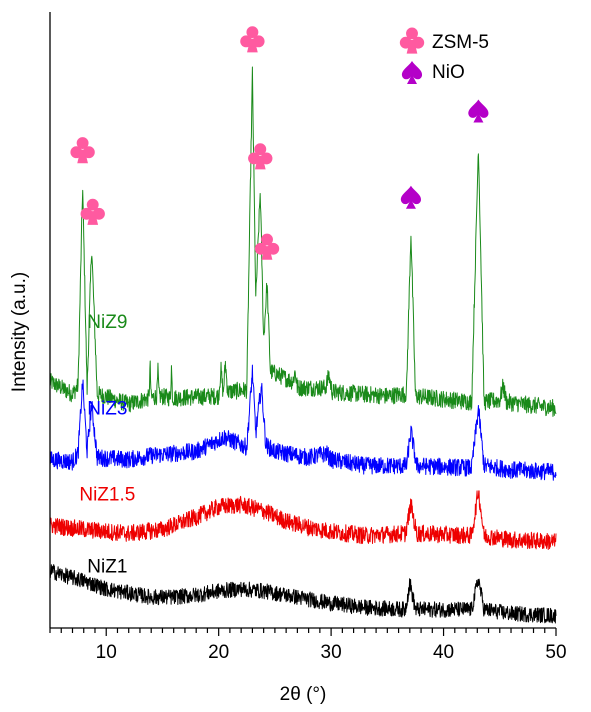  I want to click on series-niz3: NiZ3, so click(303, 422).